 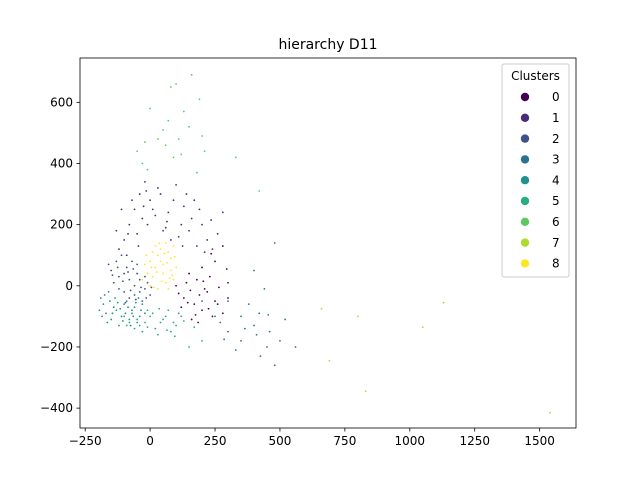 I want to click on legend-box, so click(x=535, y=170).